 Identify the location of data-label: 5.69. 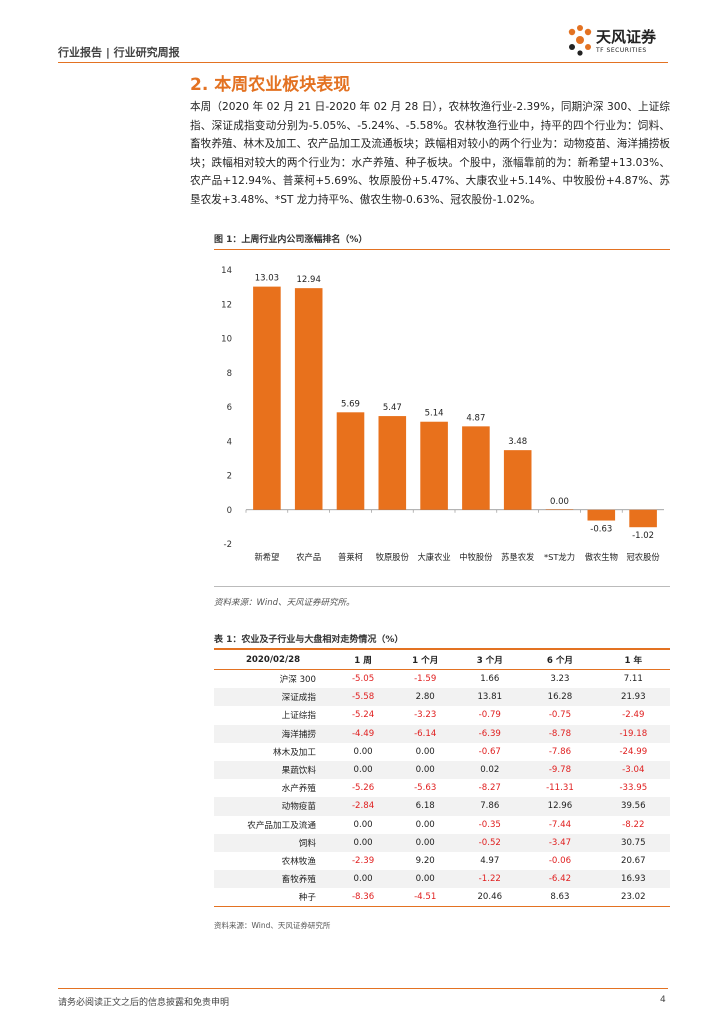
(350, 404).